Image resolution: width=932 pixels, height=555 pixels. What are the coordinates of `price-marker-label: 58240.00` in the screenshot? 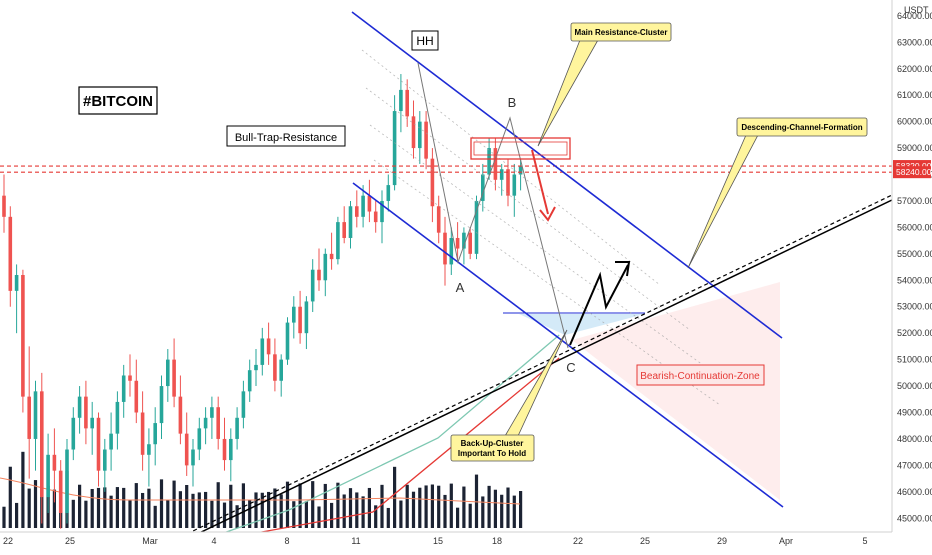 It's located at (914, 172).